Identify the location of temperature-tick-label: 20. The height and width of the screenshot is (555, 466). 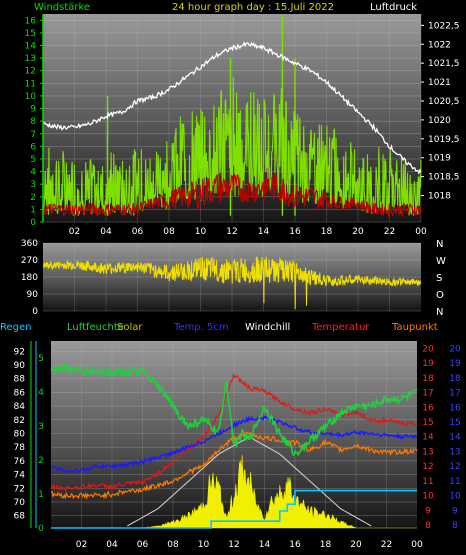
(428, 349).